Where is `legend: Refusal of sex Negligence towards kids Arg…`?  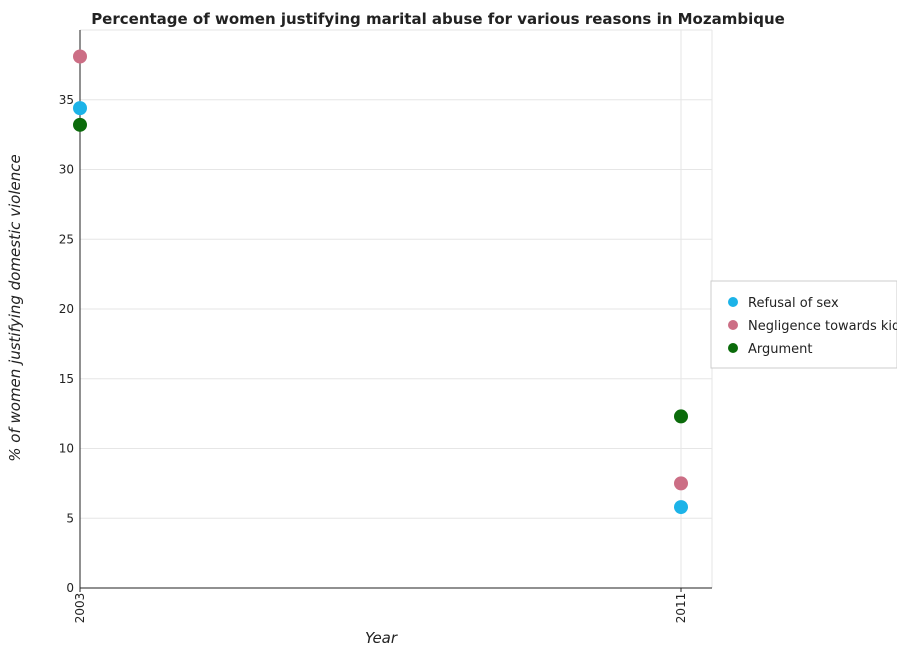 legend: Refusal of sex Negligence towards kids Arg… is located at coordinates (803, 324).